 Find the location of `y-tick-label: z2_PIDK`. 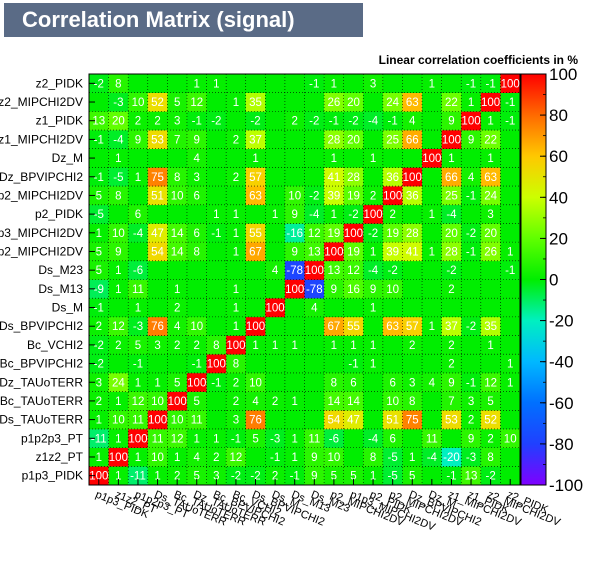

y-tick-label: z2_PIDK is located at coordinates (59, 83).